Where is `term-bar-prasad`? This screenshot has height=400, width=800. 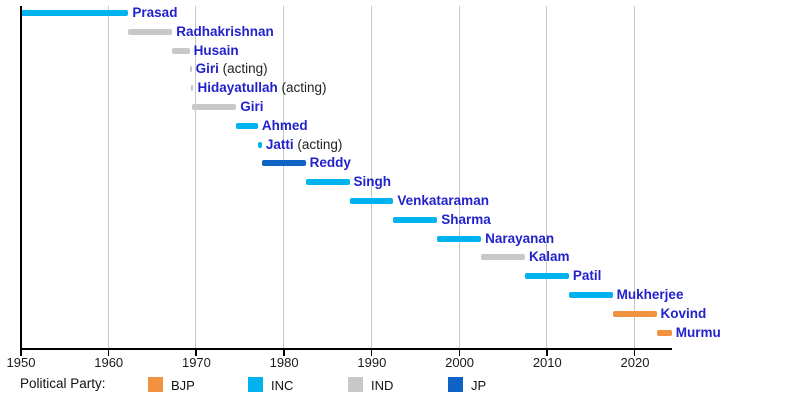 term-bar-prasad is located at coordinates (74, 13).